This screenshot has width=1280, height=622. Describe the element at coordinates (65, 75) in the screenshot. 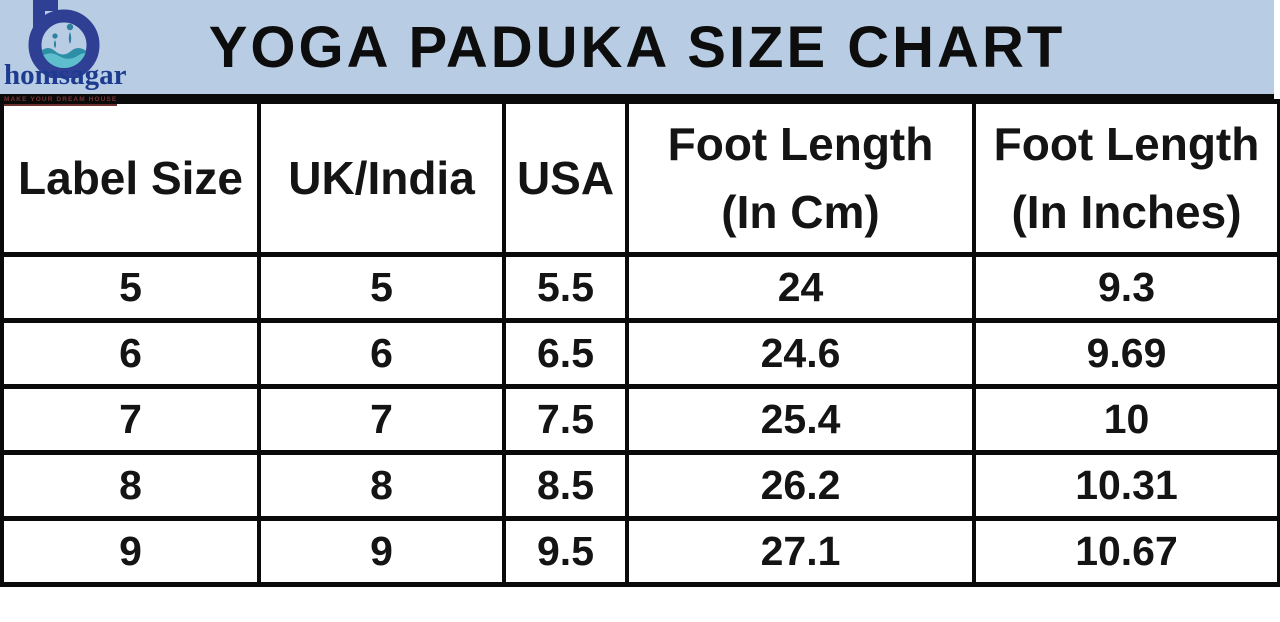

I see `brand-name: homsagar` at that location.